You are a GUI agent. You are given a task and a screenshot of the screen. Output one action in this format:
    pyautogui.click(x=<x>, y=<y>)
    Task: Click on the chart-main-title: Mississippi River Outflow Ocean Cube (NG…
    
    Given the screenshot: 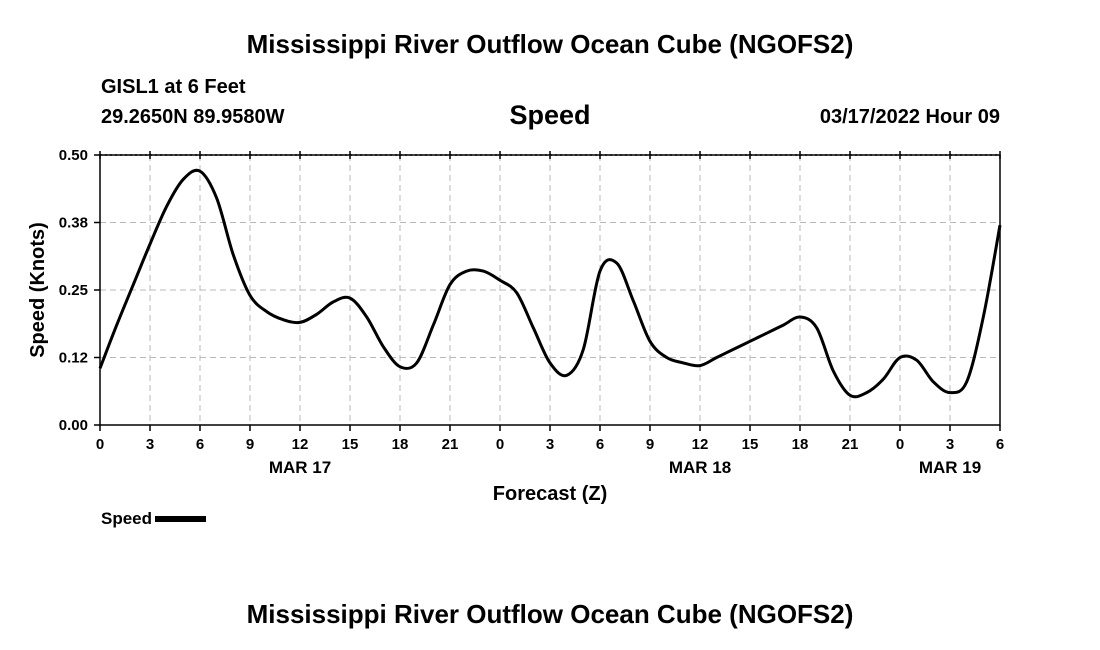 What is the action you would take?
    pyautogui.click(x=550, y=44)
    